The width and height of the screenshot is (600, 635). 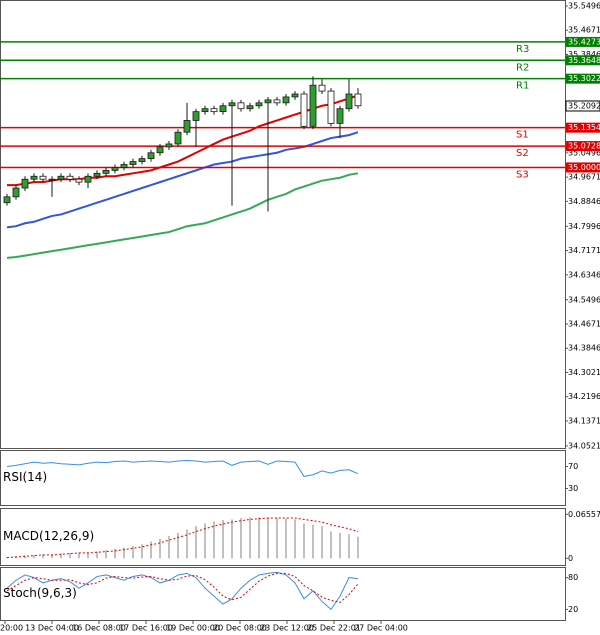 What do you see at coordinates (381, 628) in the screenshot?
I see `x-tick-label: 27 Dec 04:00` at bounding box center [381, 628].